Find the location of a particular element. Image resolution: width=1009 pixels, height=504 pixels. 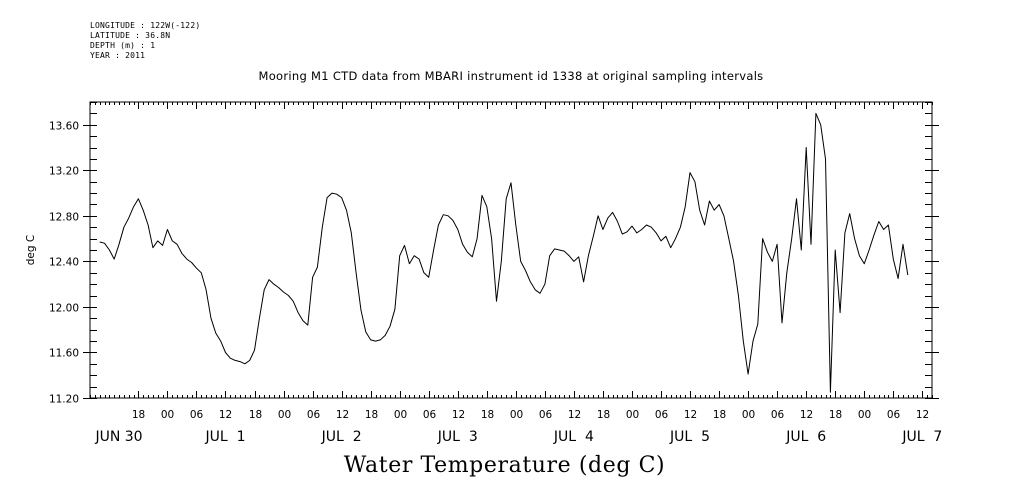

x-day-label: JUL 2 is located at coordinates (341, 437).